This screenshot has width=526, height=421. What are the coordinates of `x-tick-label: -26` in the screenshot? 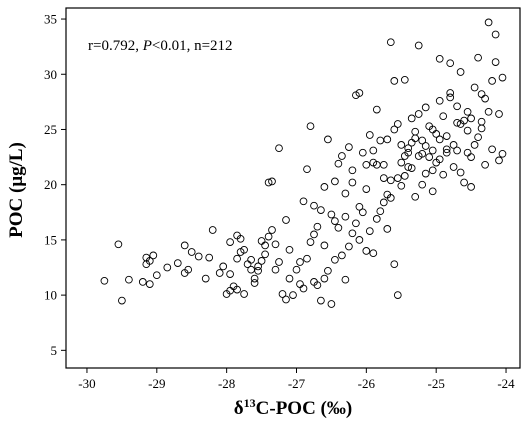 It's located at (367, 383).